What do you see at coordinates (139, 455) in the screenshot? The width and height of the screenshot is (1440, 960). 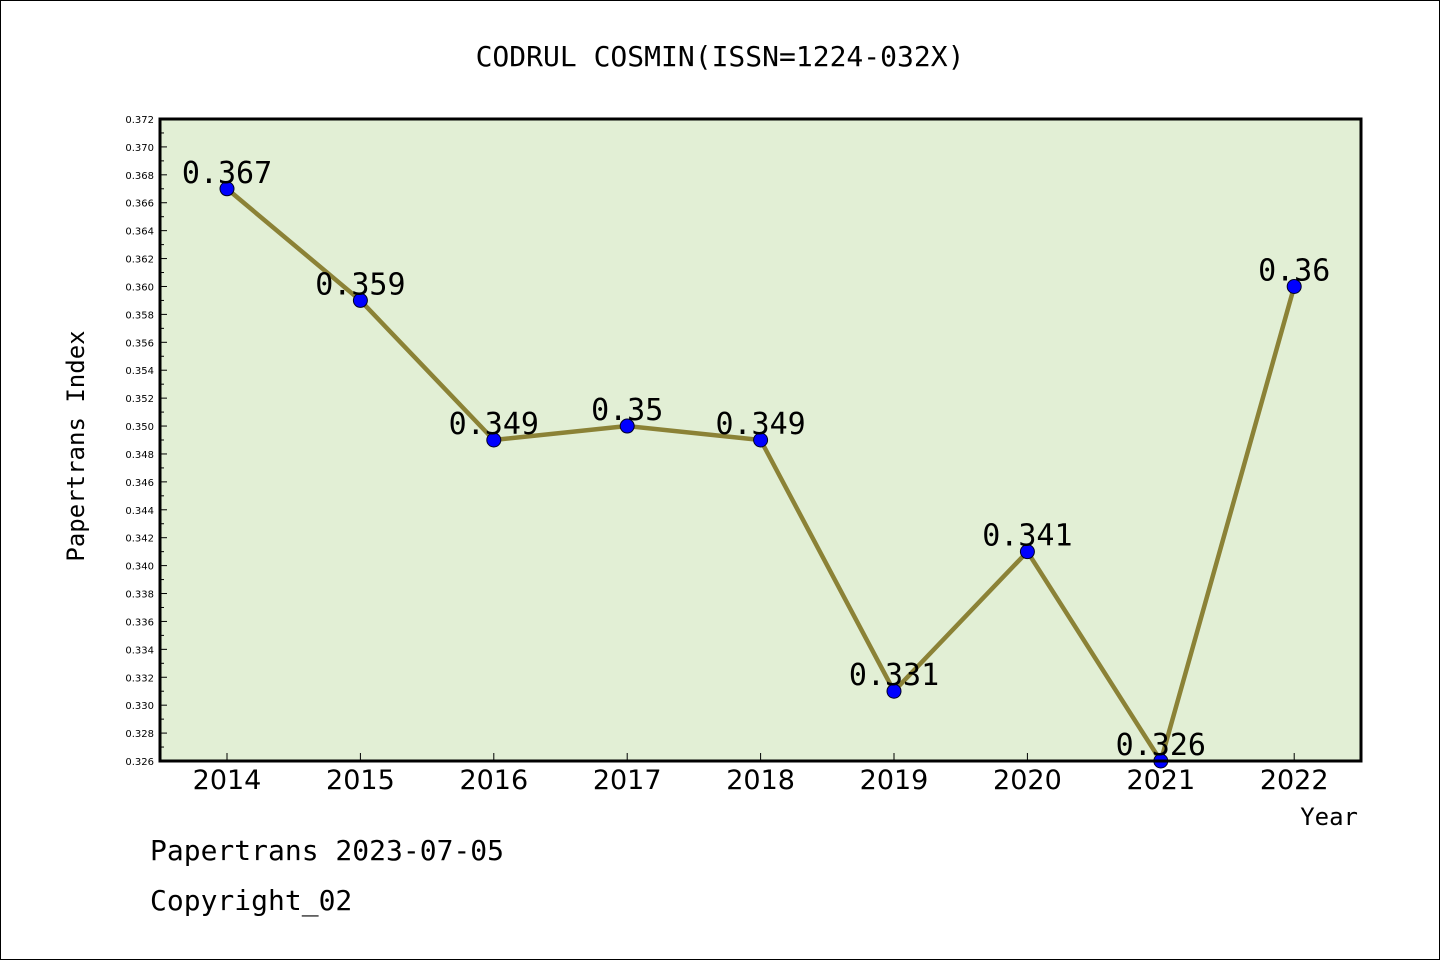 I see `y-tick-label: 0.348` at bounding box center [139, 455].